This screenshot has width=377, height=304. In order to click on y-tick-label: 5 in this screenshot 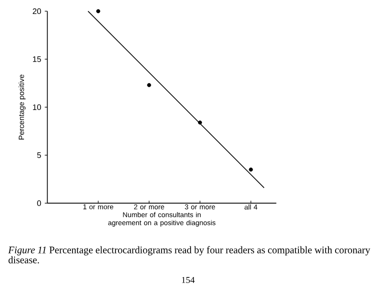, I will do `click(39, 155)`.